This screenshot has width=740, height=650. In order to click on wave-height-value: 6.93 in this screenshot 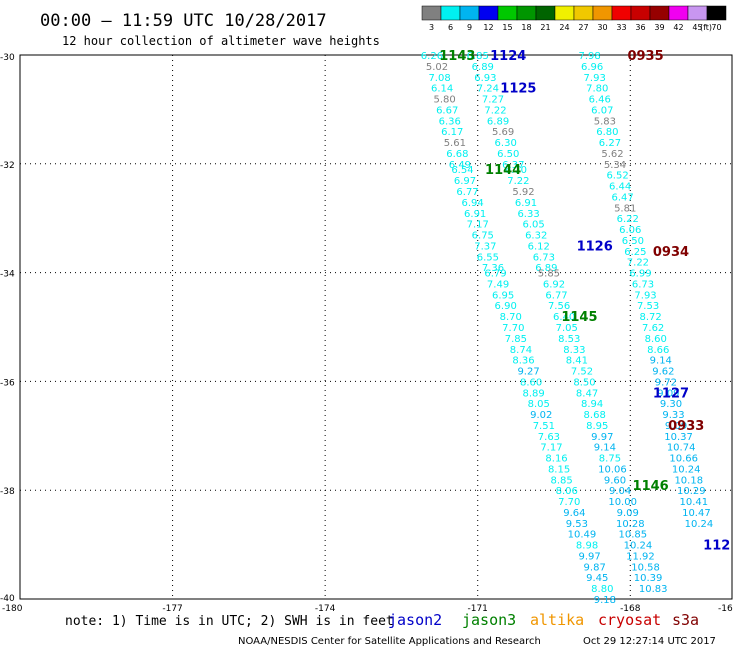, I will do `click(485, 78)`.